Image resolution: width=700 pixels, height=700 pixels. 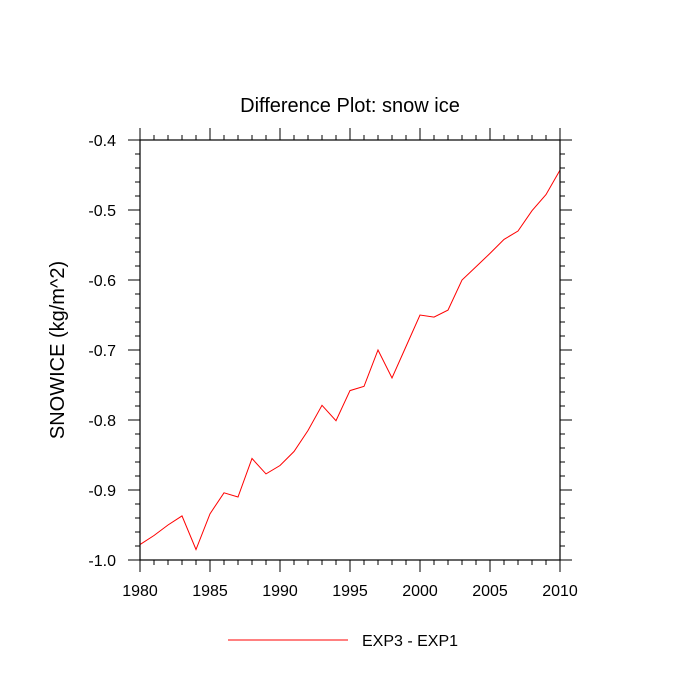 What do you see at coordinates (102, 351) in the screenshot?
I see `y-tick-label: -0.7` at bounding box center [102, 351].